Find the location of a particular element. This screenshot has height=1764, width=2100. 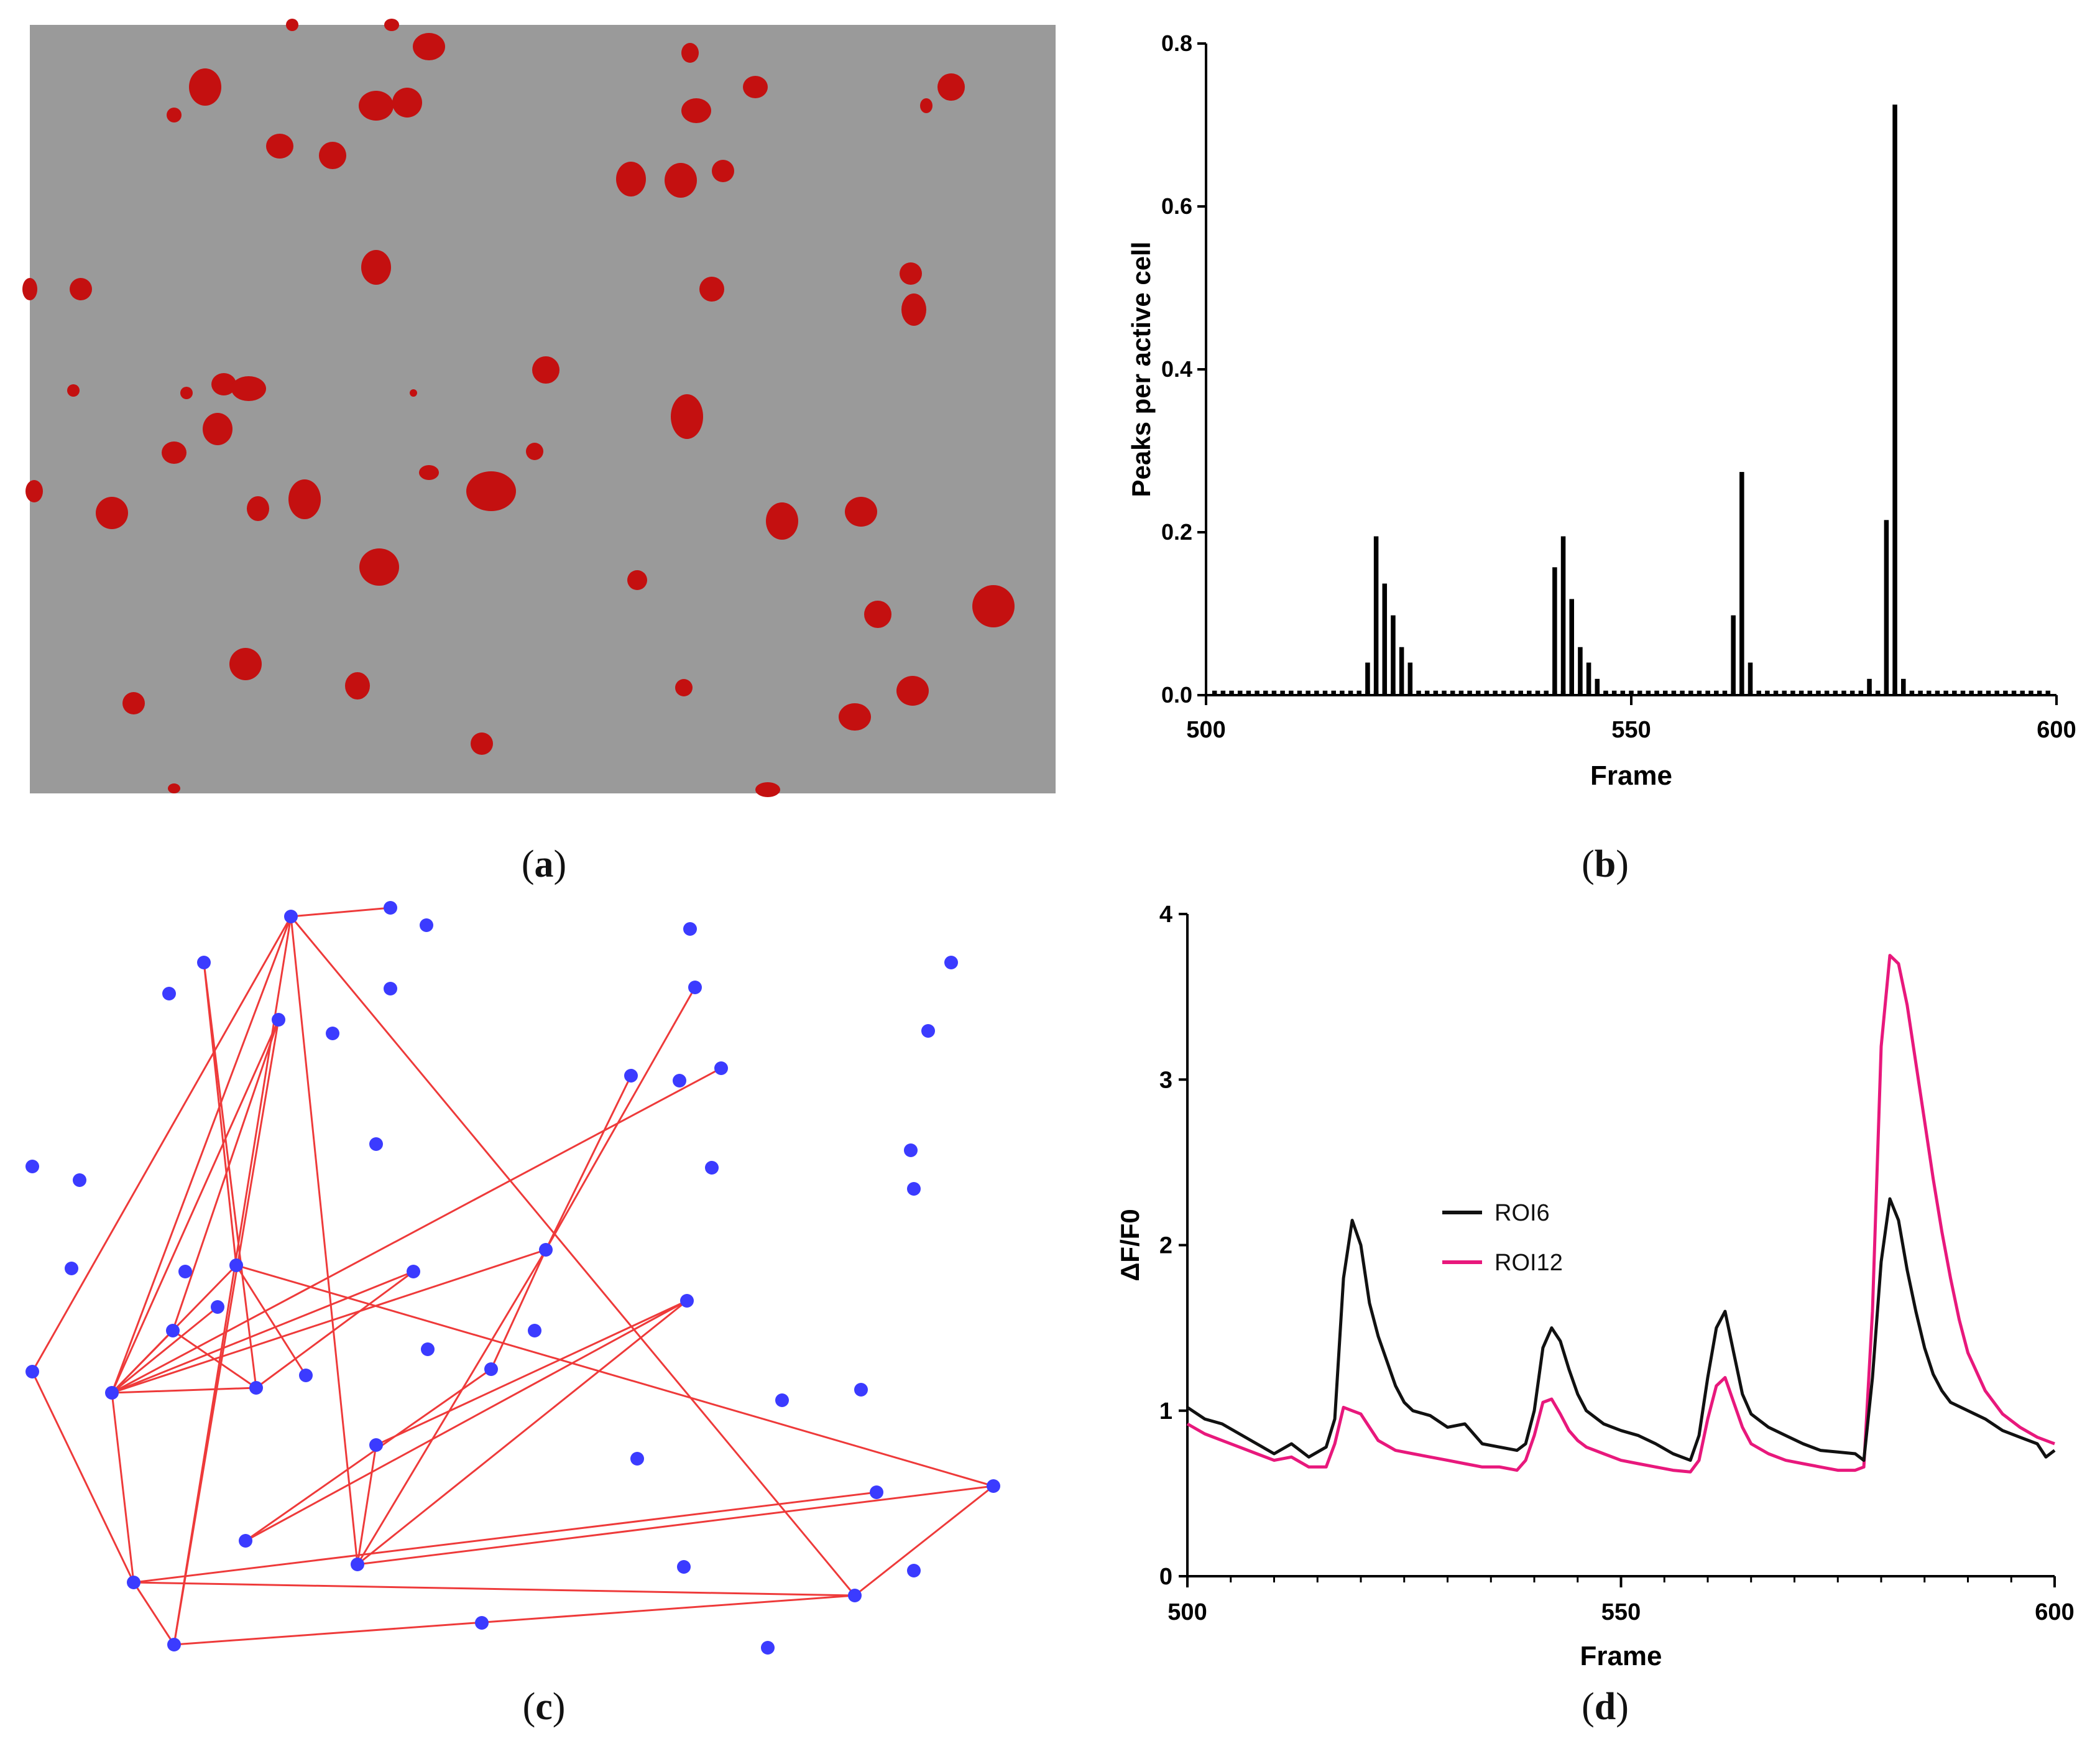

caption-c: (c) is located at coordinates (544, 1707).